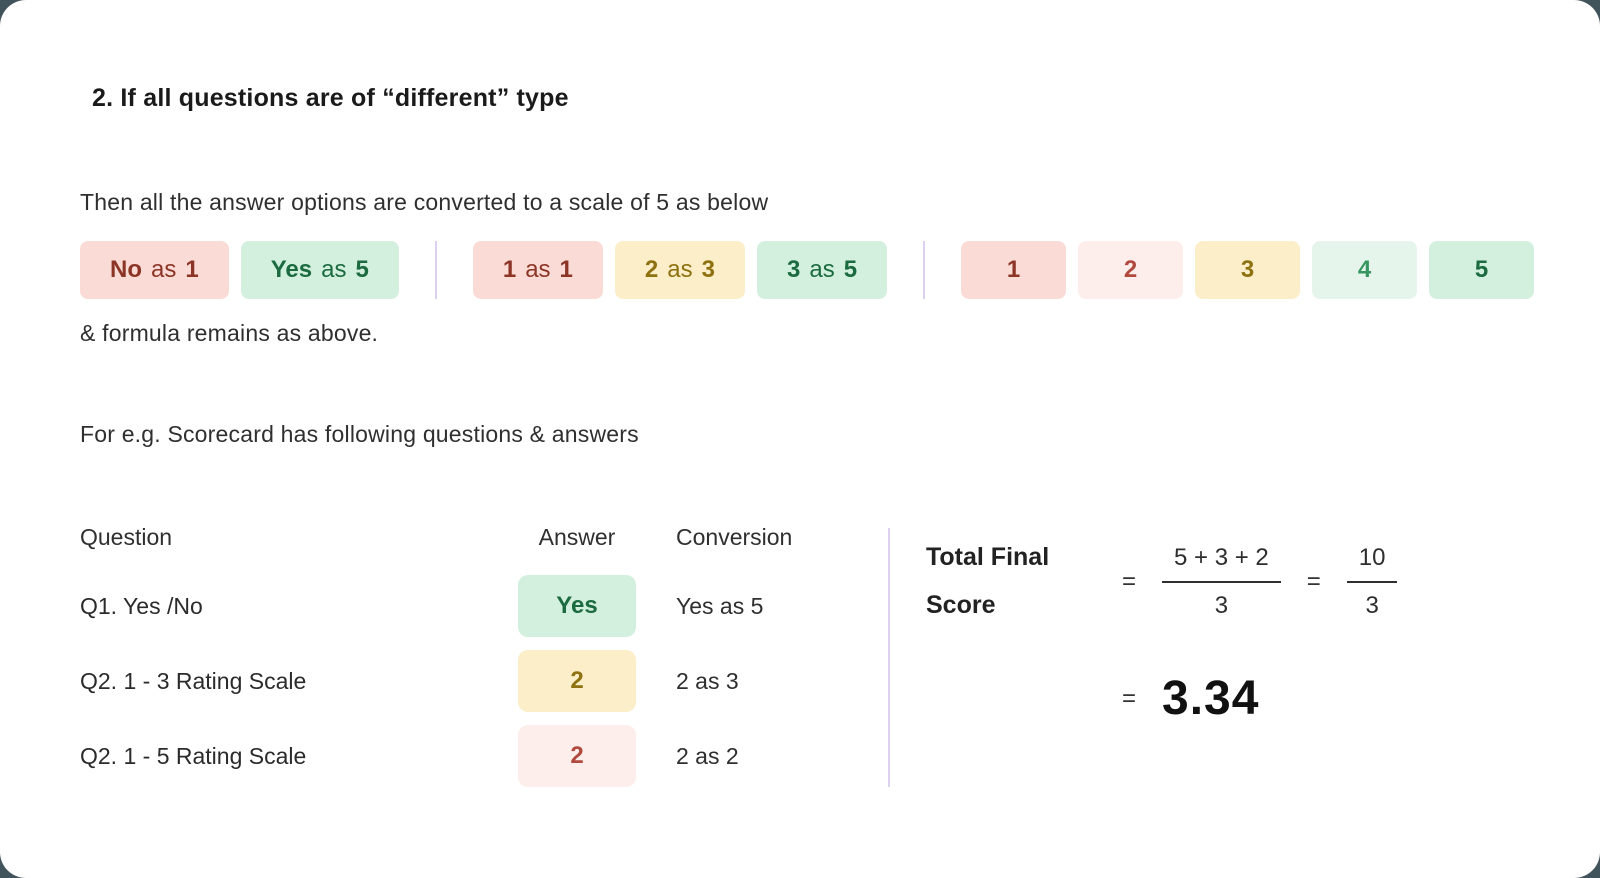 Image resolution: width=1600 pixels, height=878 pixels. I want to click on label-line-2: Score, so click(961, 604).